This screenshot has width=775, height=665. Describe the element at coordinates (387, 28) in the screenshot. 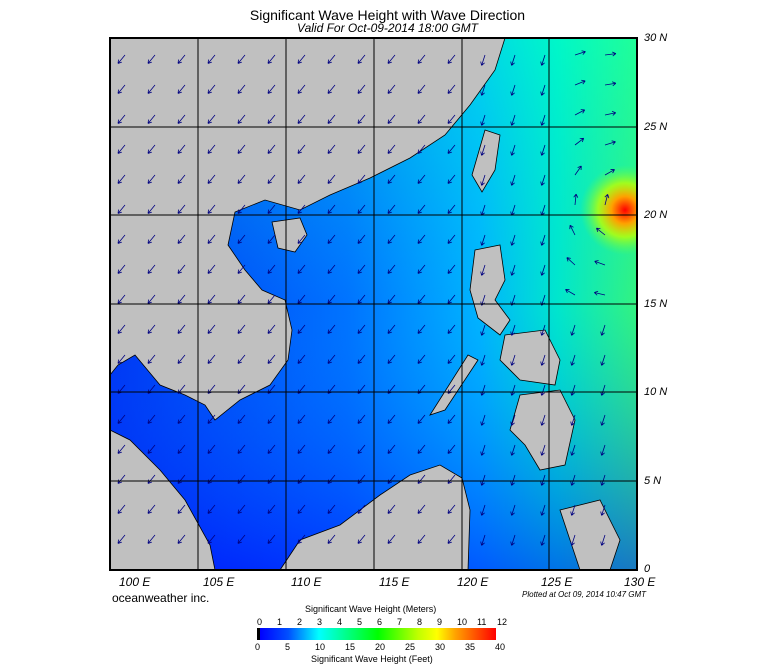

I see `map-subtitle: Valid For Oct-09-2014 18:00 GMT` at that location.